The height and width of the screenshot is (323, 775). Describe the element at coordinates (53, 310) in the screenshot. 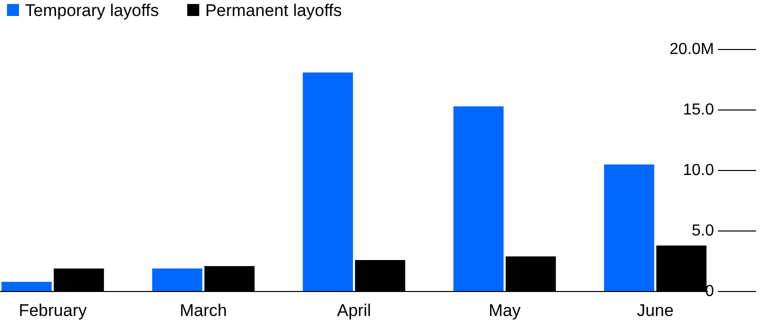

I see `x-tick-label: February` at that location.